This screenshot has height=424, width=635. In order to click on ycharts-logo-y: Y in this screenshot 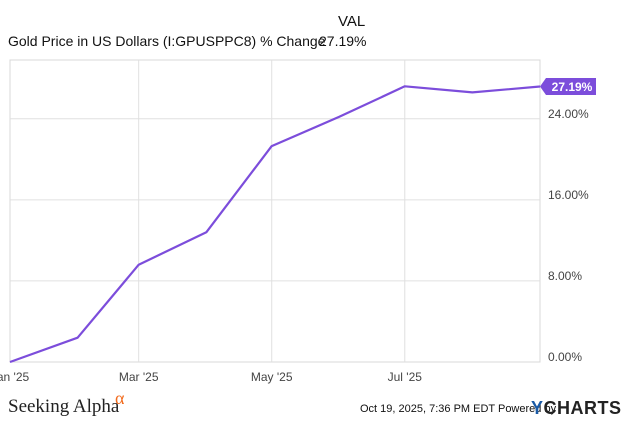, I will do `click(537, 408)`.